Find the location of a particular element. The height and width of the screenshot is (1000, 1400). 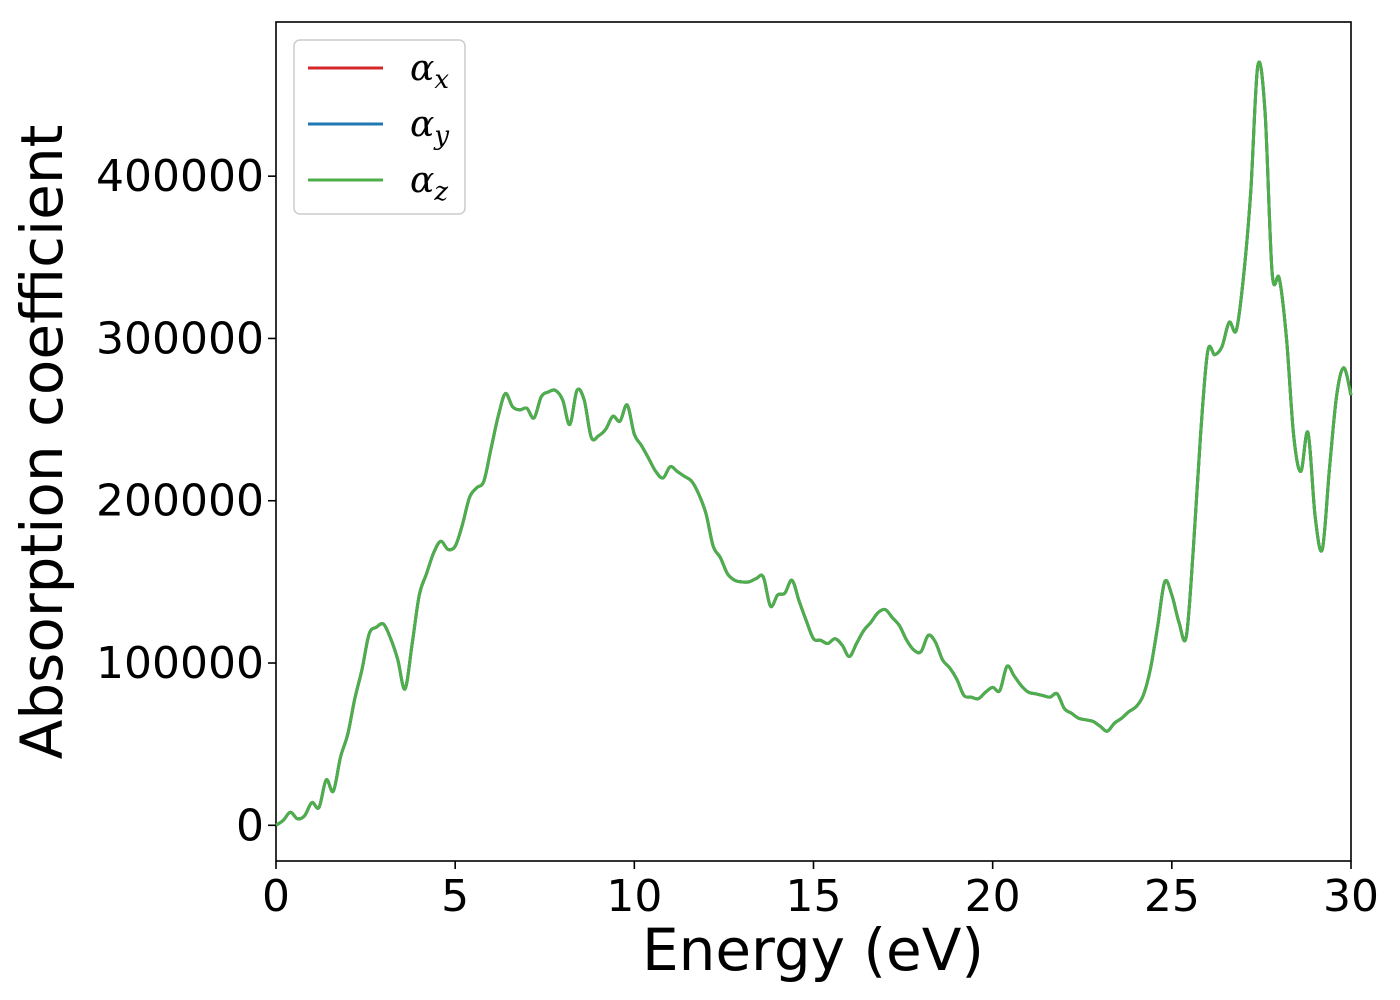

y-tick-label: 300000 is located at coordinates (180, 338).